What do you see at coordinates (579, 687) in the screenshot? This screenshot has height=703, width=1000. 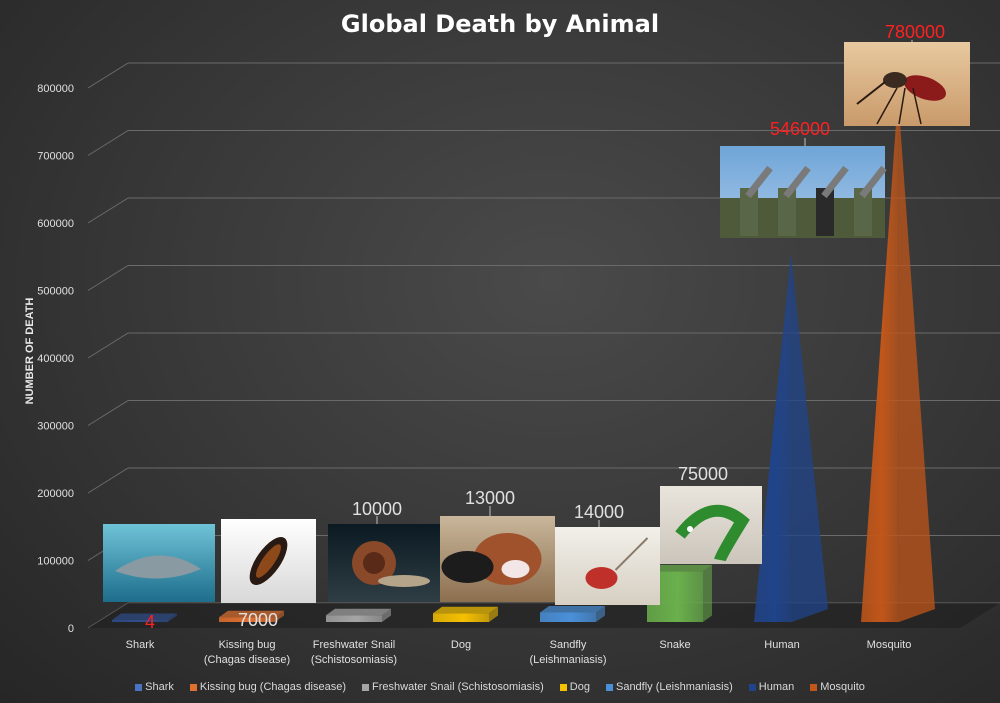 I see `legend-label: Dog` at bounding box center [579, 687].